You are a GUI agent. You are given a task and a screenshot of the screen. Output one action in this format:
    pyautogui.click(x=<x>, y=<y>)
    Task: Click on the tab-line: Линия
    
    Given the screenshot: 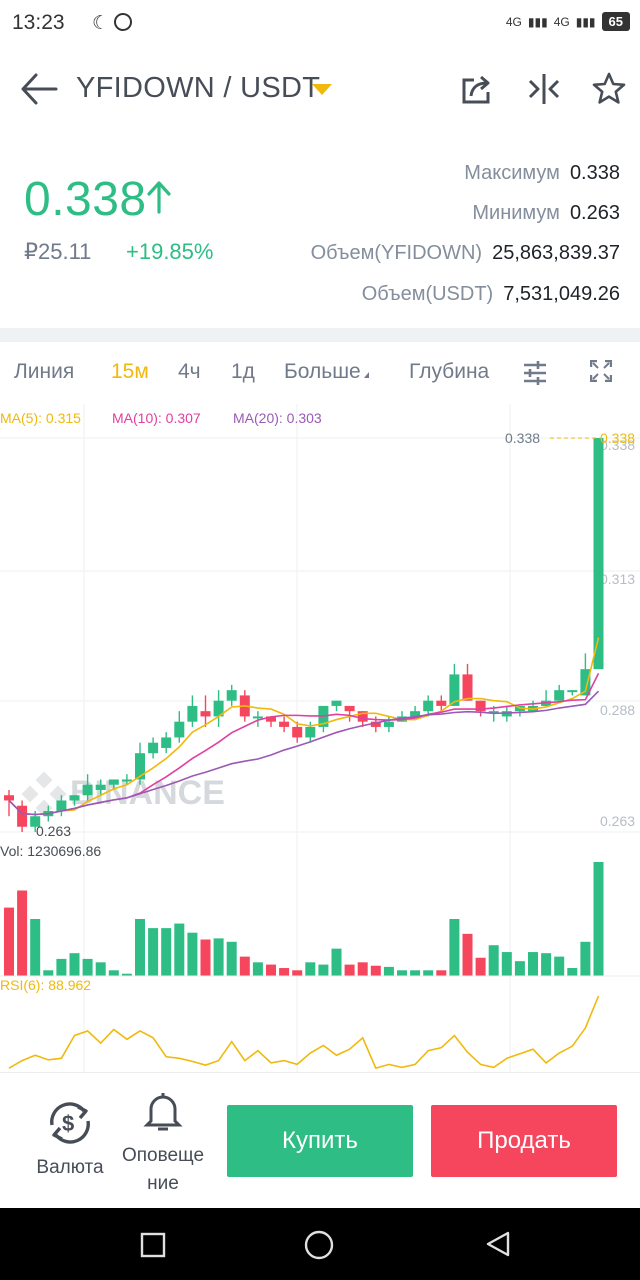 What is the action you would take?
    pyautogui.click(x=44, y=371)
    